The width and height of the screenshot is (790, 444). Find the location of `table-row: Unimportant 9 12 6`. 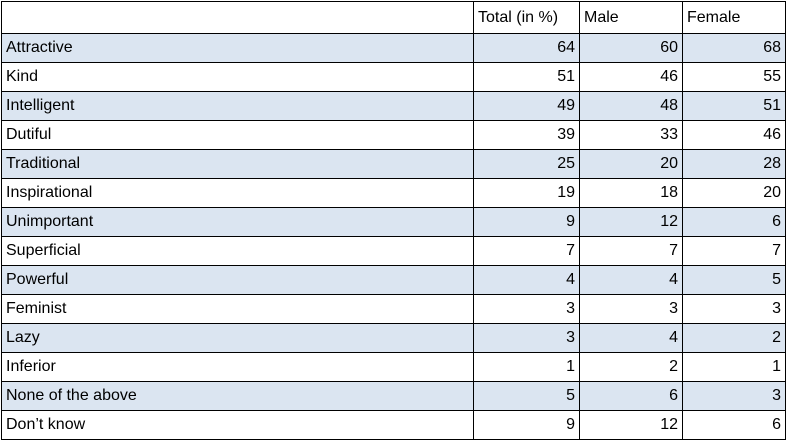

table-row: Unimportant 9 12 6 is located at coordinates (393, 222).